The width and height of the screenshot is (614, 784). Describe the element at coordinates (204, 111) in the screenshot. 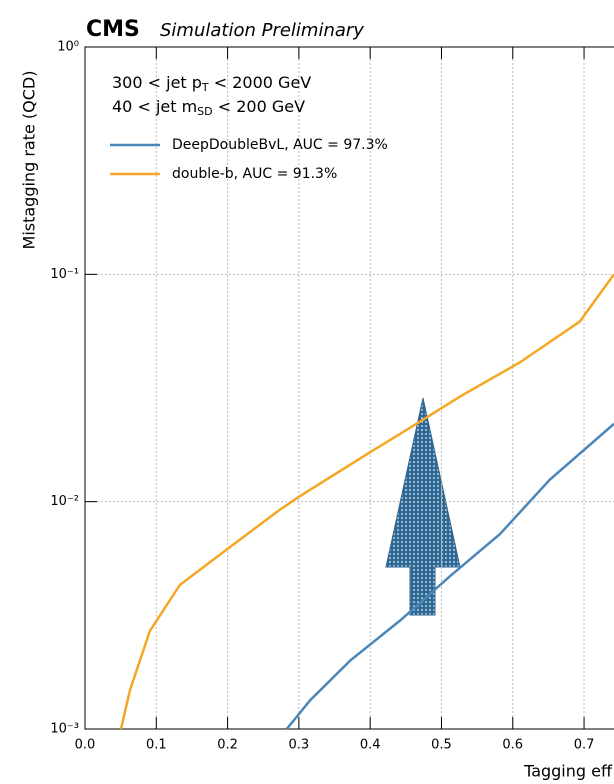

I see `annotation-subscript: SD` at that location.